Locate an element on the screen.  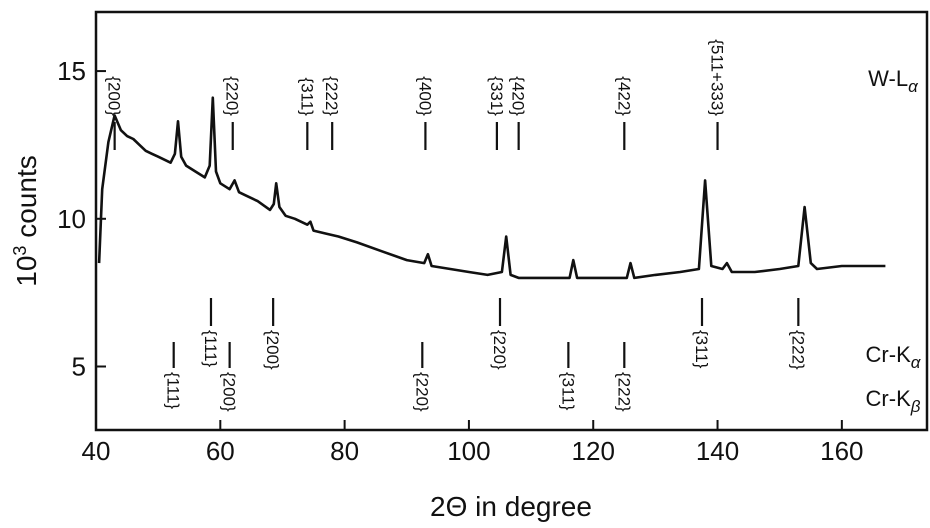
x-axis-title: 2Θ in degree is located at coordinates (511, 506).